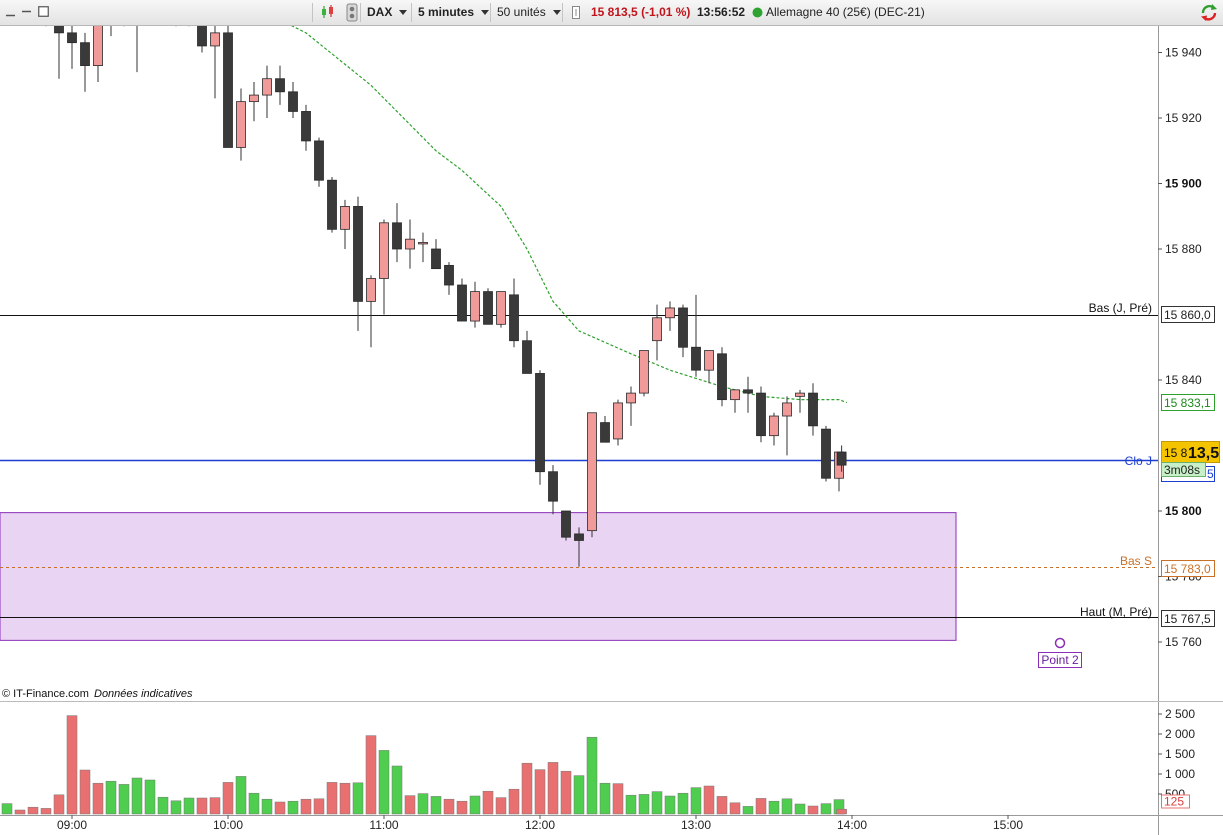 This screenshot has height=835, width=1223. I want to click on restore-icon, so click(26, 11).